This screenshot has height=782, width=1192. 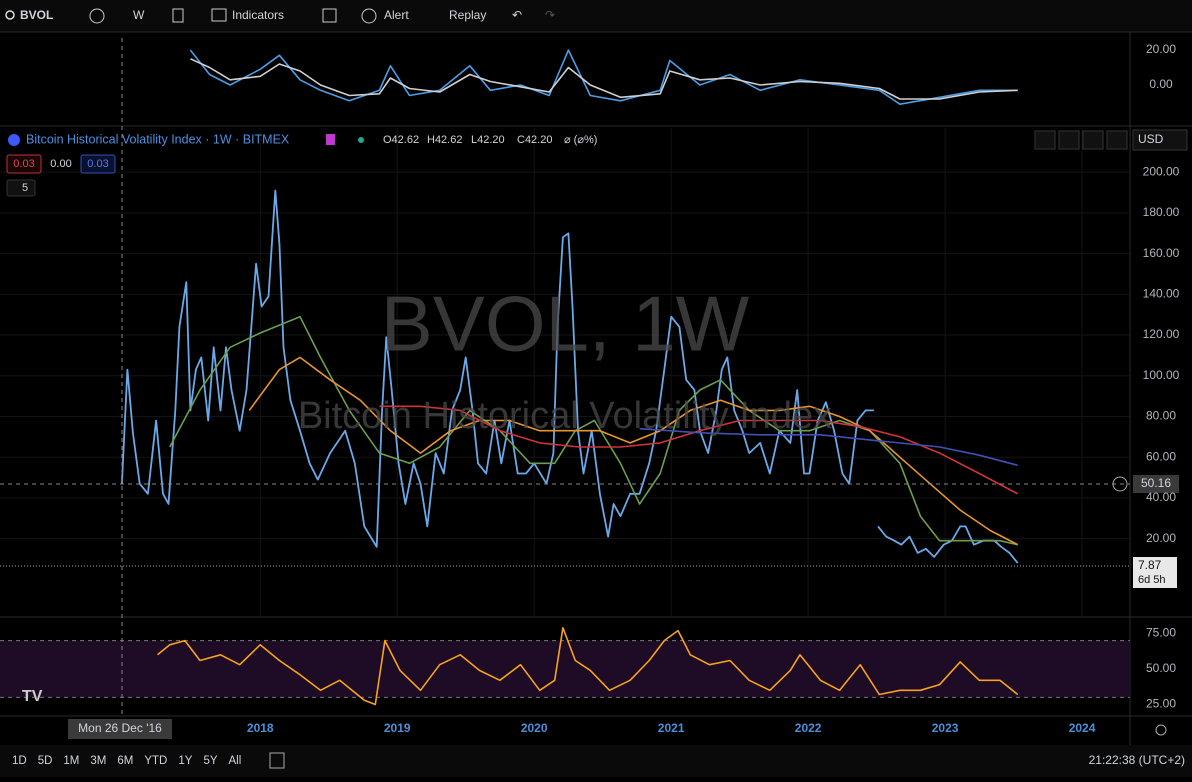 What do you see at coordinates (1161, 668) in the screenshot?
I see `y-tick-label: 50.00` at bounding box center [1161, 668].